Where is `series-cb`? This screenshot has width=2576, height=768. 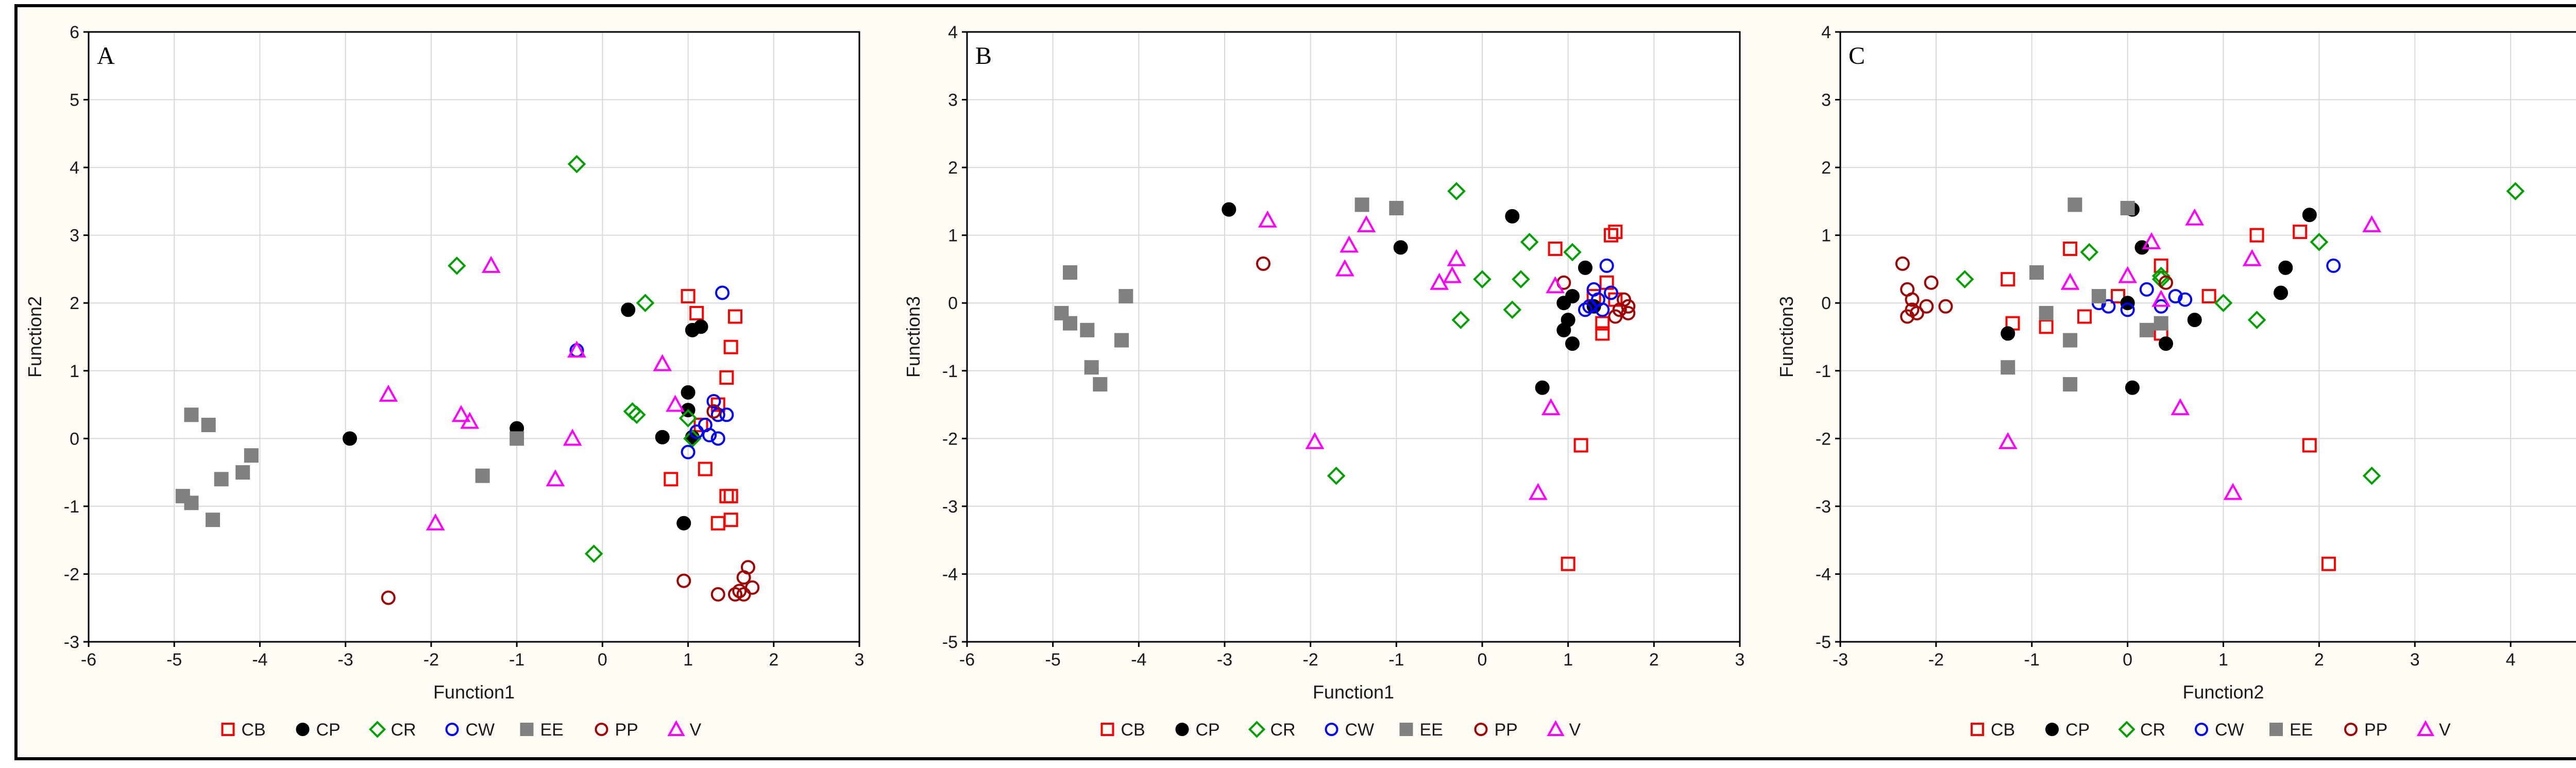
series-cb is located at coordinates (2168, 398).